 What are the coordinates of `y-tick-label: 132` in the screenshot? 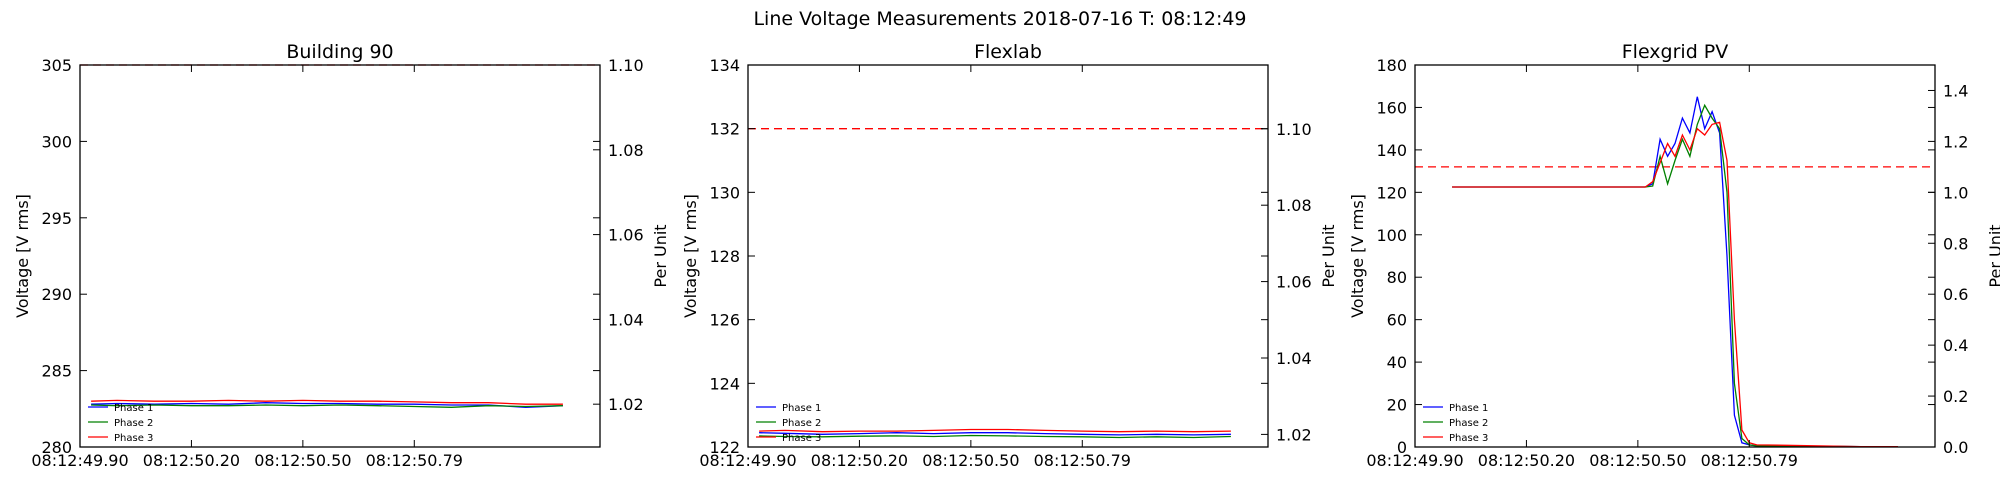 It's located at (724, 129).